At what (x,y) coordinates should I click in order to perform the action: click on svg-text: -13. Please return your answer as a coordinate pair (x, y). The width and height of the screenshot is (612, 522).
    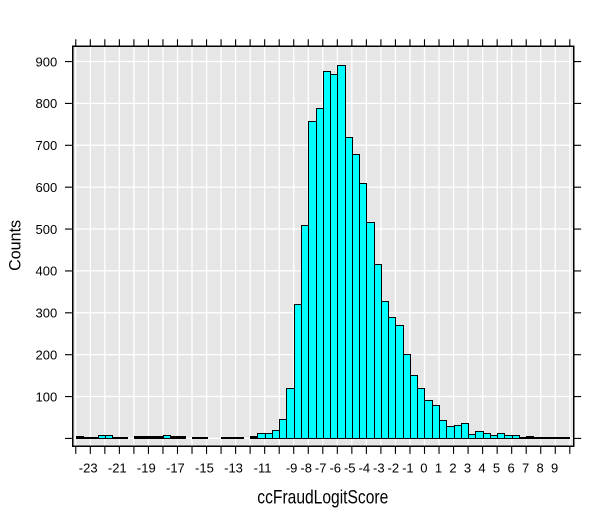
    Looking at the image, I should click on (233, 468).